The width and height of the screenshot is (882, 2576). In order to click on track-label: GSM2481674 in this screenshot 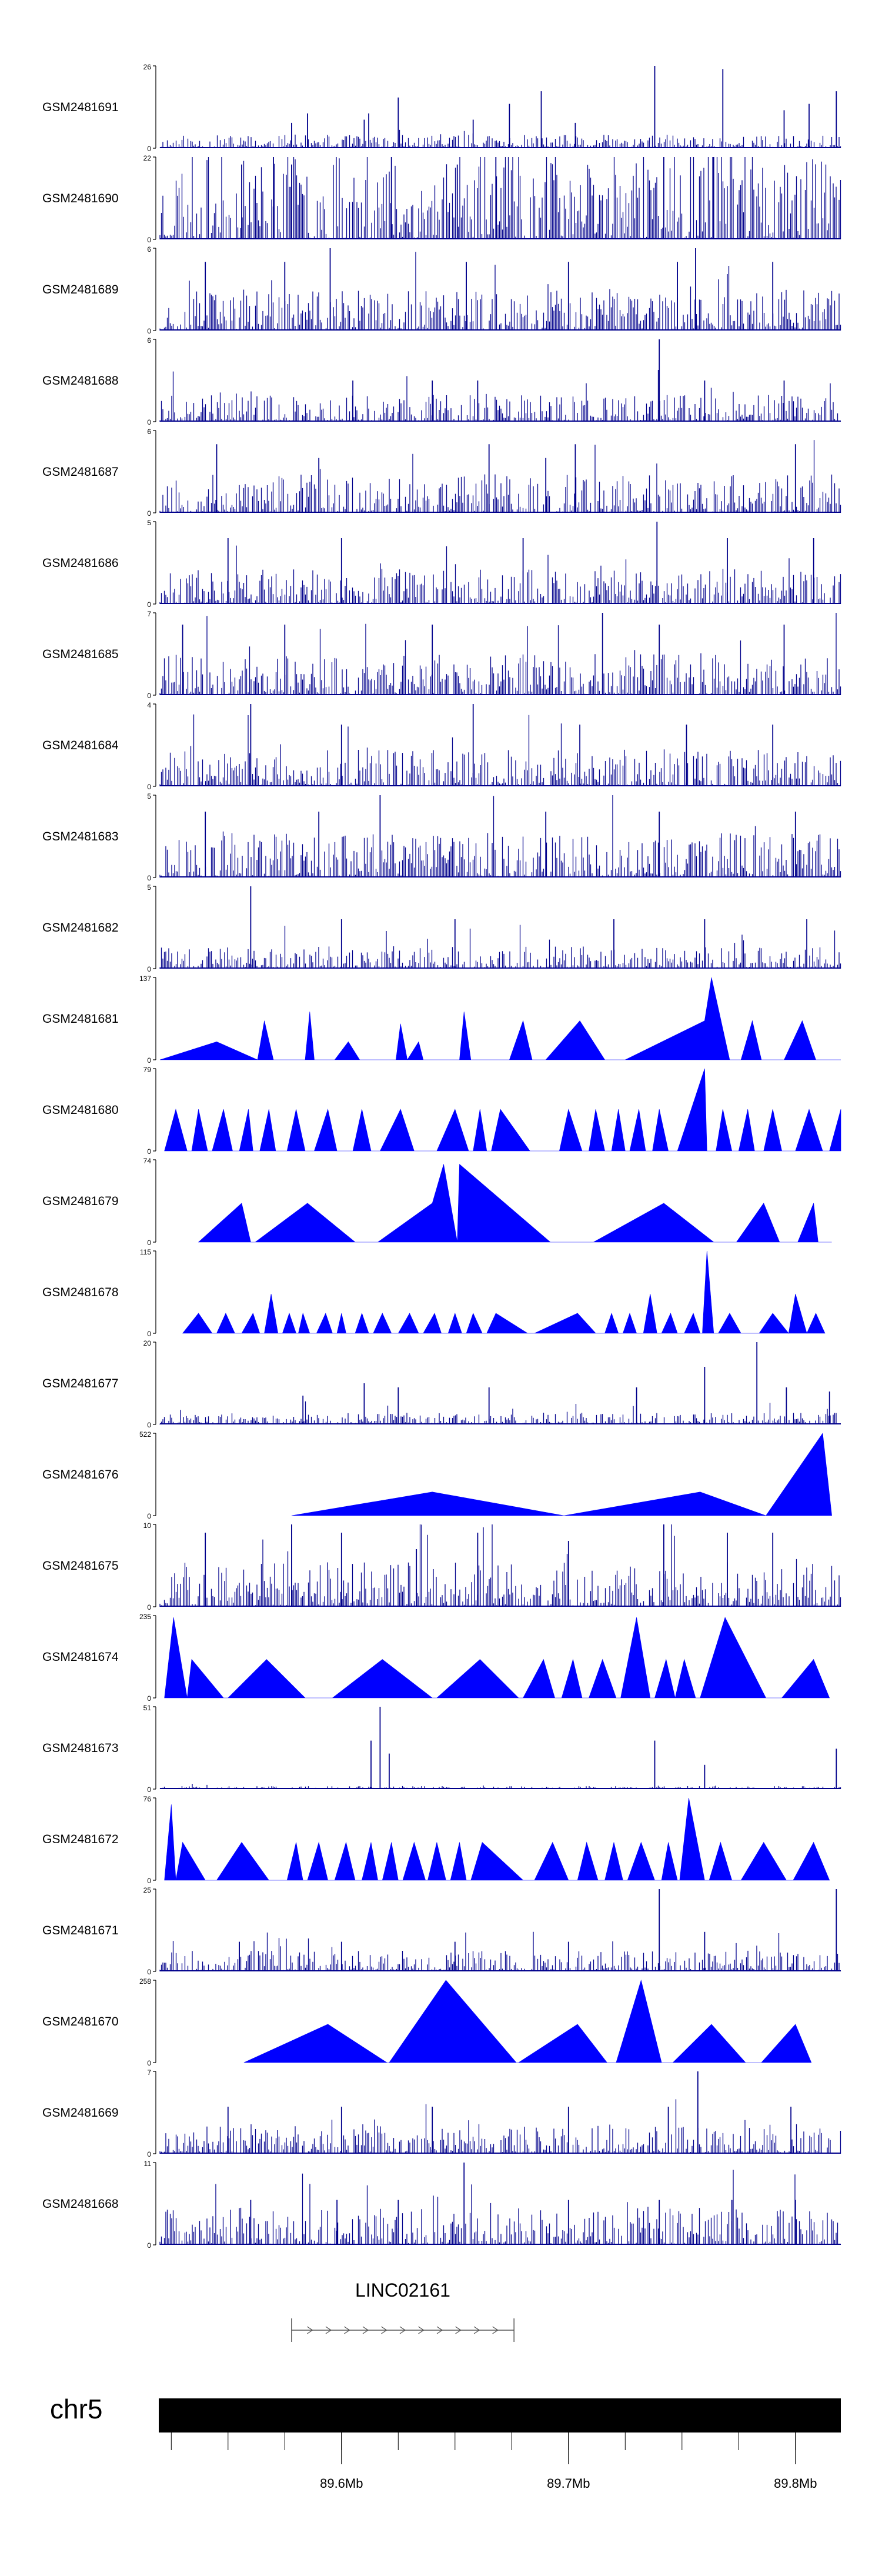, I will do `click(80, 1657)`.